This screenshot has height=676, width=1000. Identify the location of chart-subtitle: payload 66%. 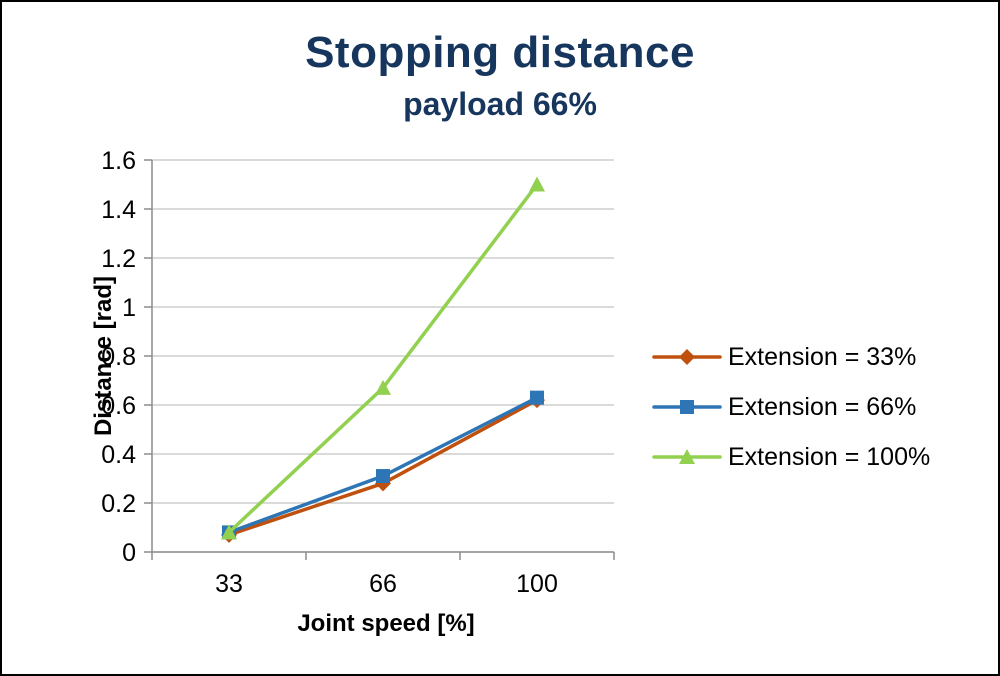
(500, 104).